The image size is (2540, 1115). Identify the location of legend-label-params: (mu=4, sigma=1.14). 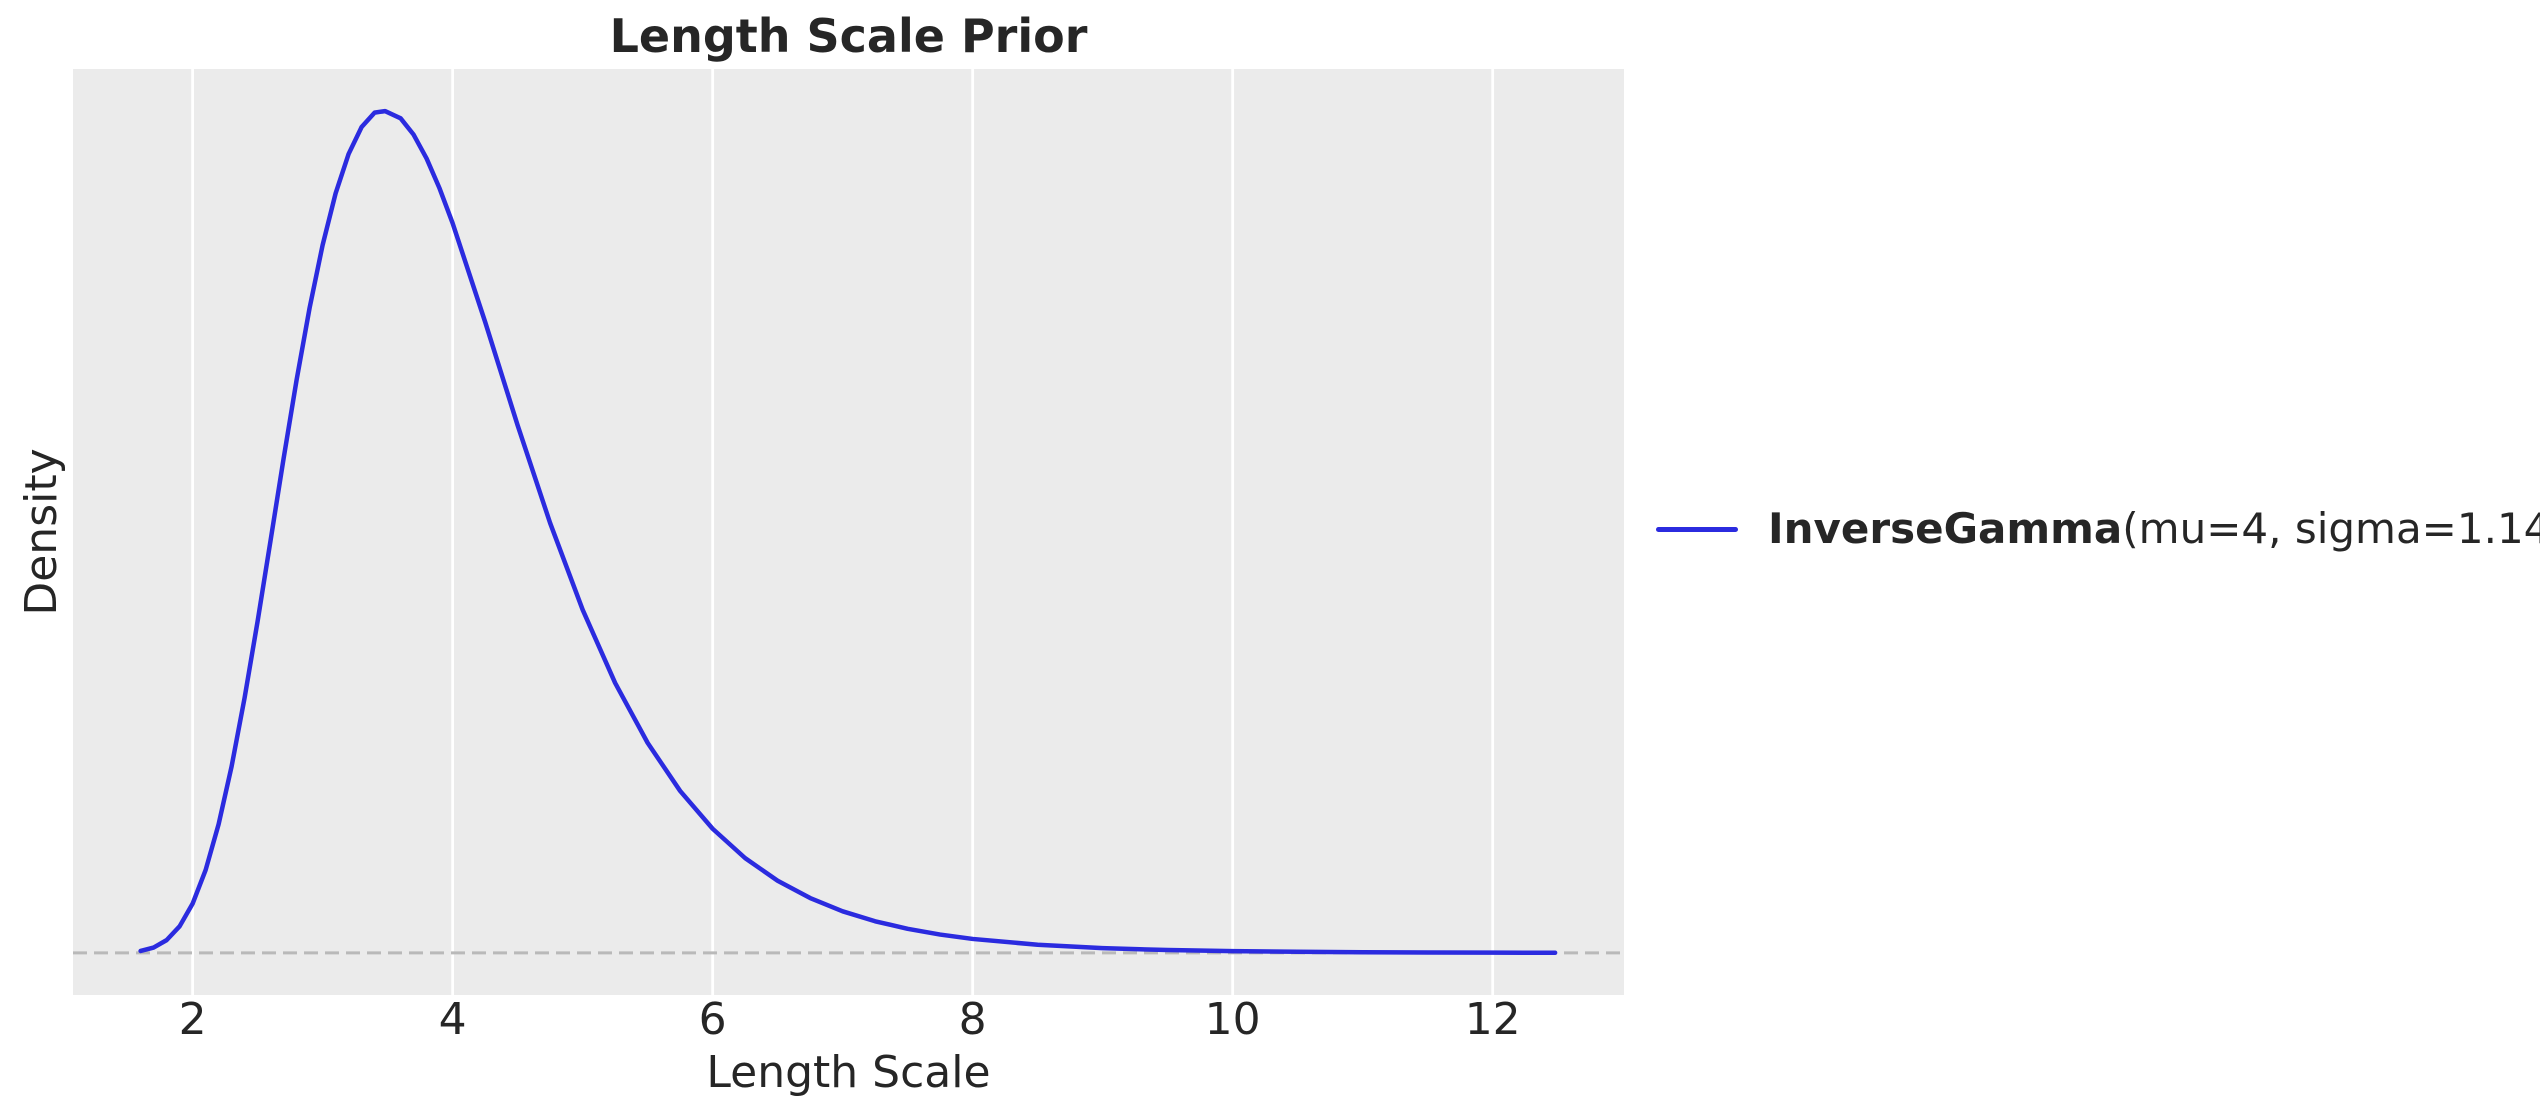
(2331, 528).